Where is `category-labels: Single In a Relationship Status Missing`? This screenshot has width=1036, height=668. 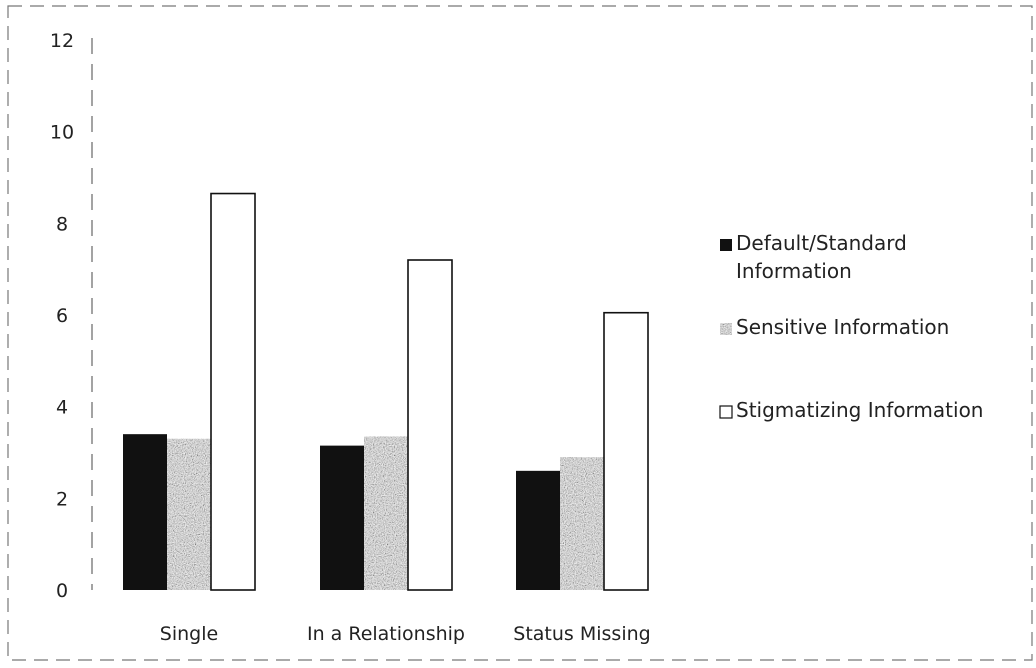 category-labels: Single In a Relationship Status Missing is located at coordinates (405, 634).